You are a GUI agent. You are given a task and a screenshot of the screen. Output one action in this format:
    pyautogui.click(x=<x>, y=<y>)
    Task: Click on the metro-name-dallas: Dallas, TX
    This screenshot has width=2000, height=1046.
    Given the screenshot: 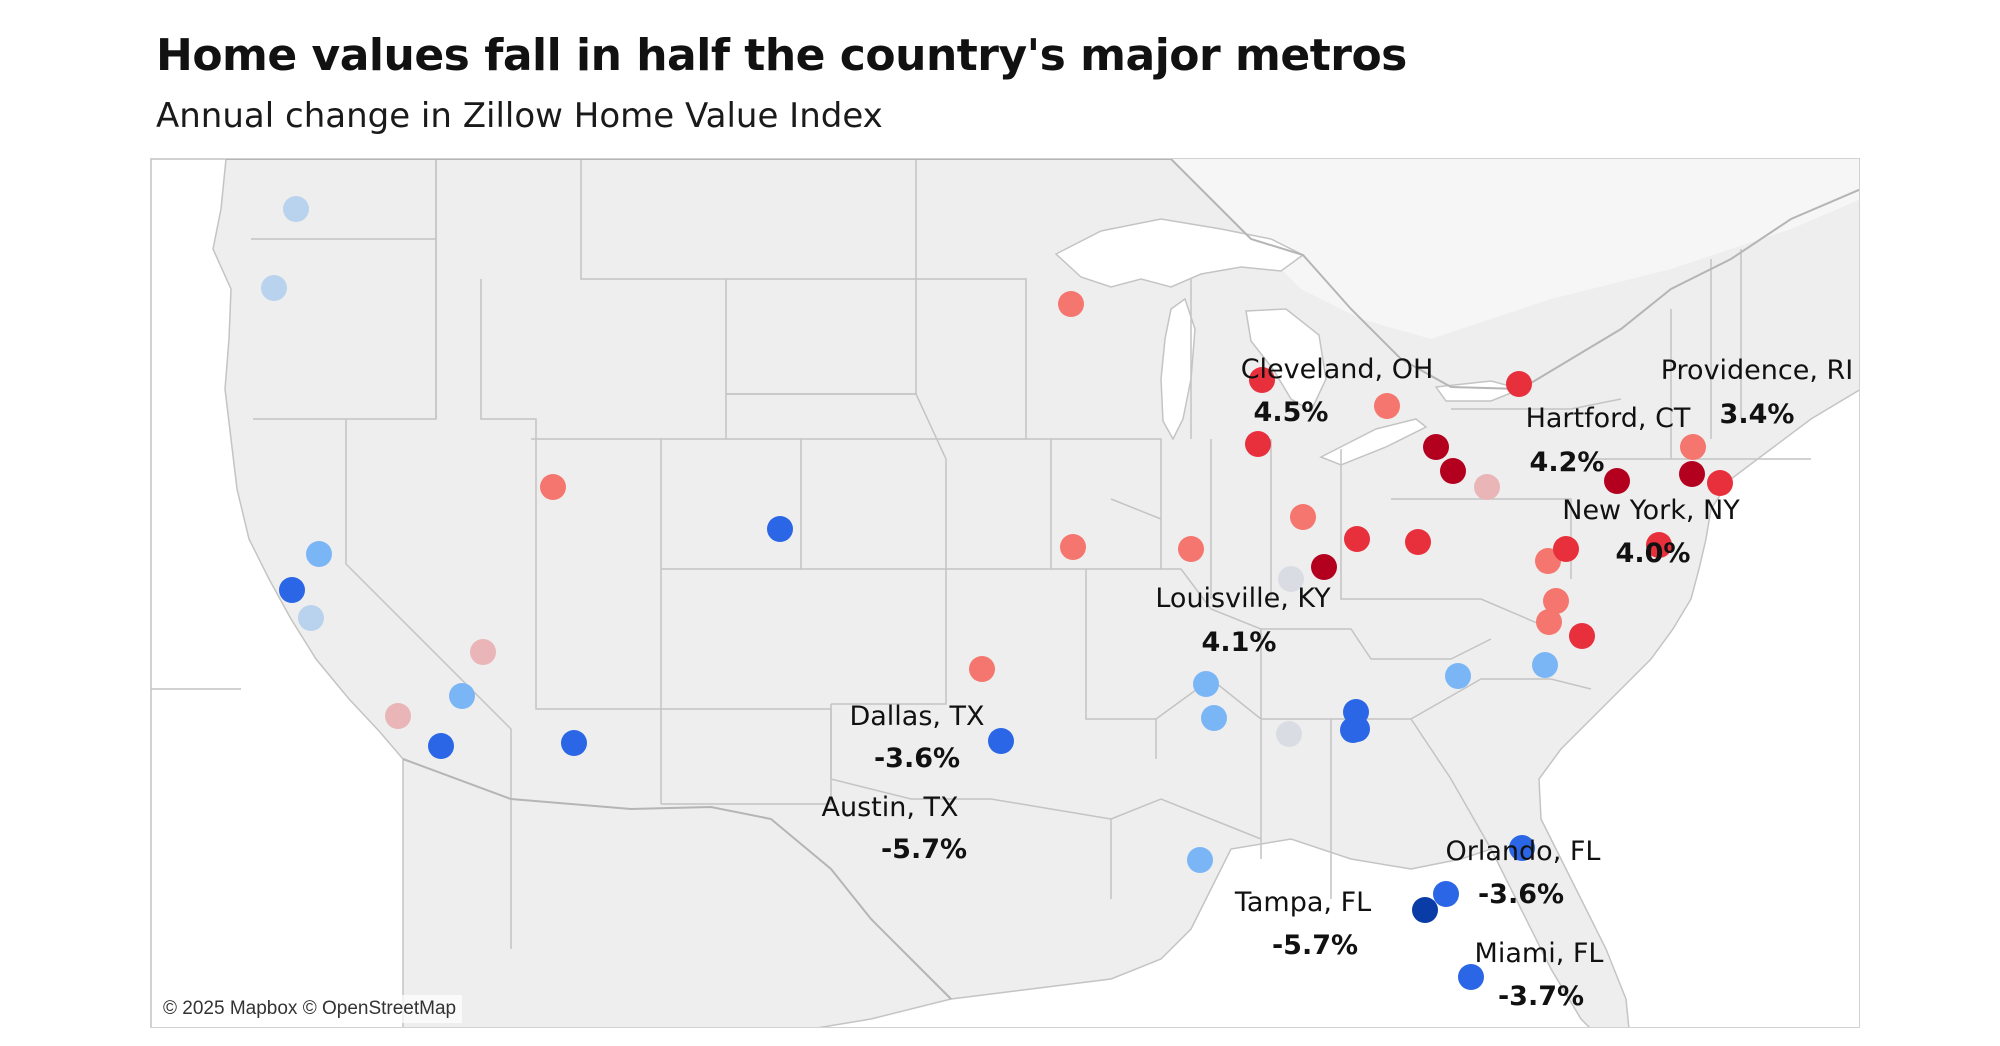 What is the action you would take?
    pyautogui.click(x=916, y=716)
    